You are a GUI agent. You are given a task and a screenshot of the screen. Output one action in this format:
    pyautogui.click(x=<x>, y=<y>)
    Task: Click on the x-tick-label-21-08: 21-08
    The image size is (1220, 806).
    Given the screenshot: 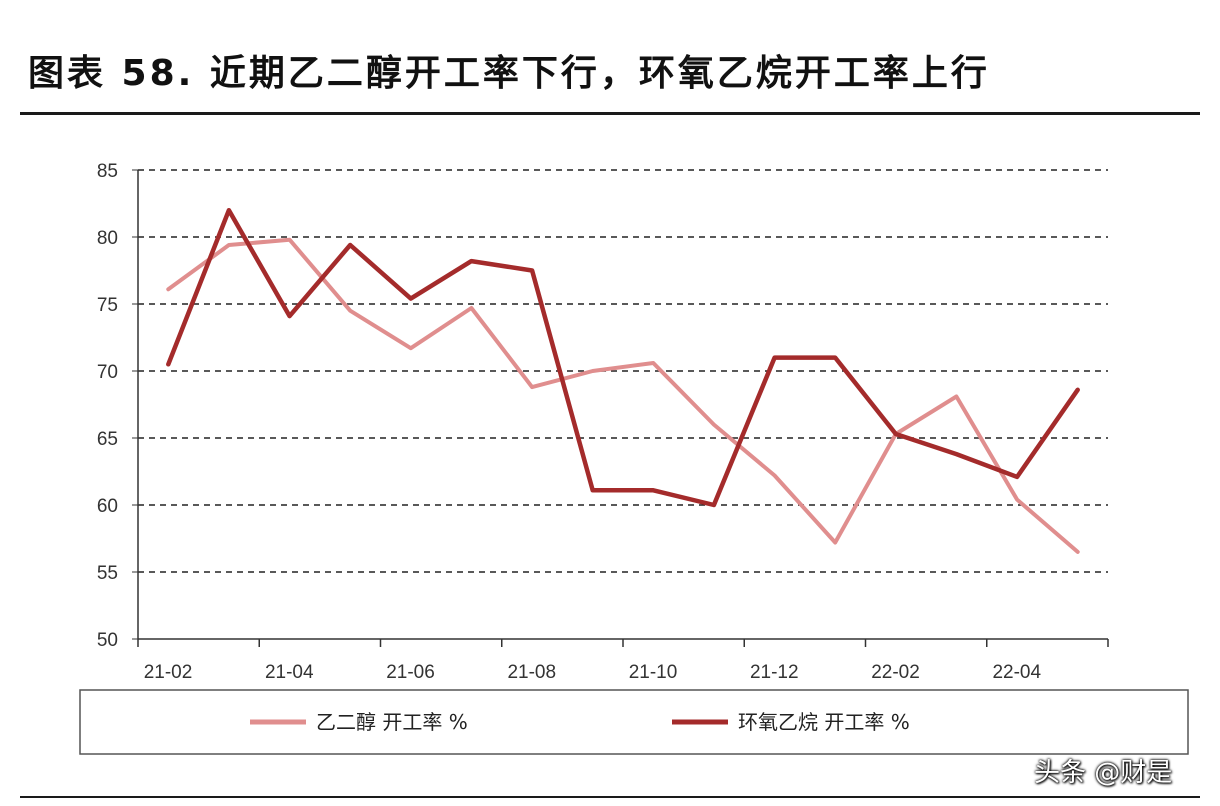 What is the action you would take?
    pyautogui.click(x=531, y=672)
    